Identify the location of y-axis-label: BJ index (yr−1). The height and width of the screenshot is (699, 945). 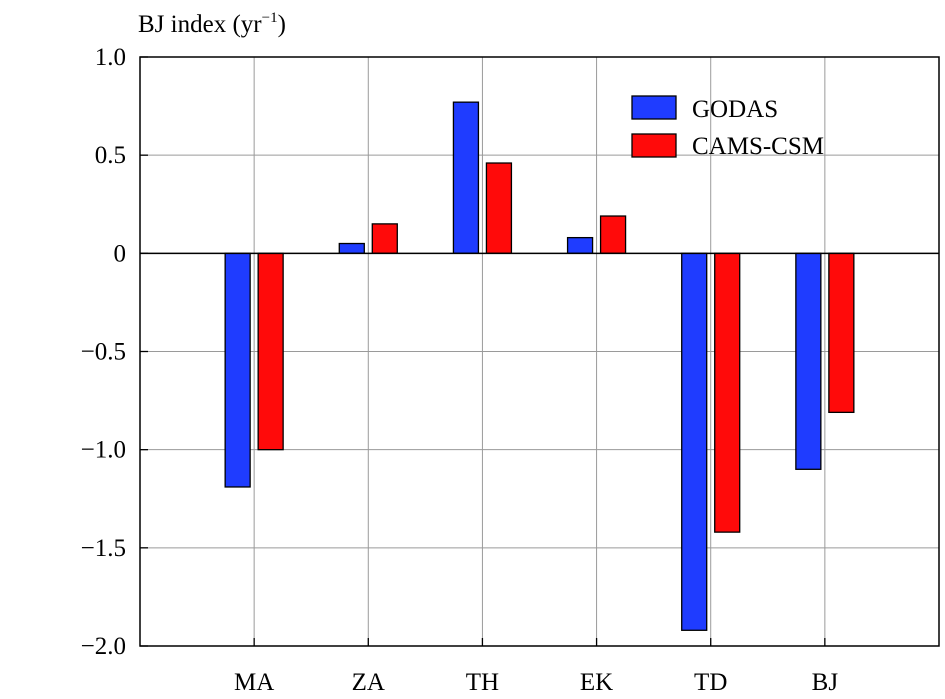
(212, 24).